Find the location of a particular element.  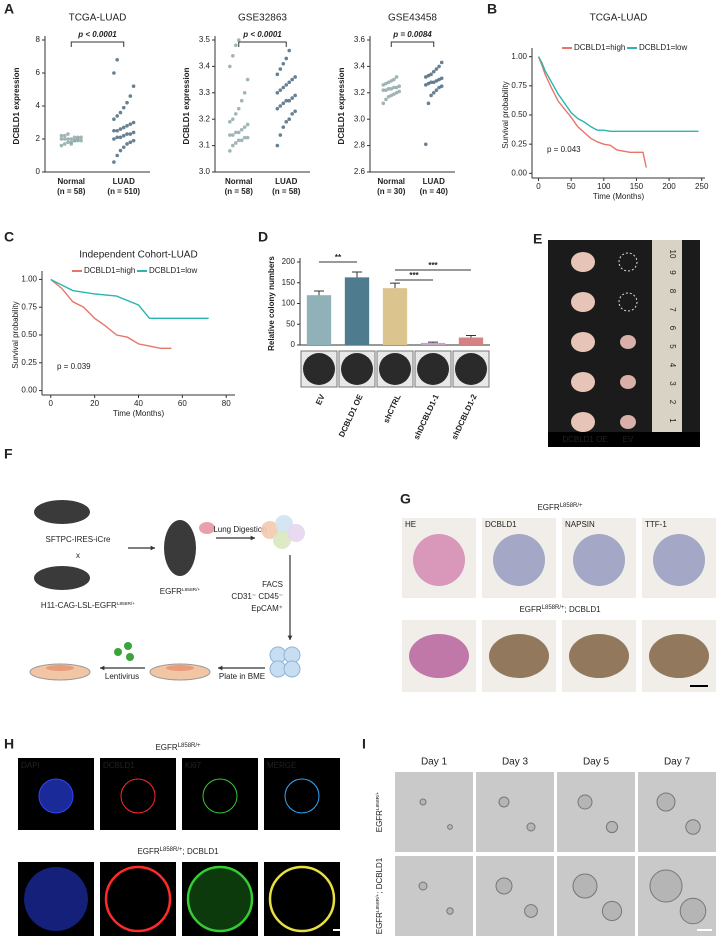

ruler-number: 10 is located at coordinates (672, 254).